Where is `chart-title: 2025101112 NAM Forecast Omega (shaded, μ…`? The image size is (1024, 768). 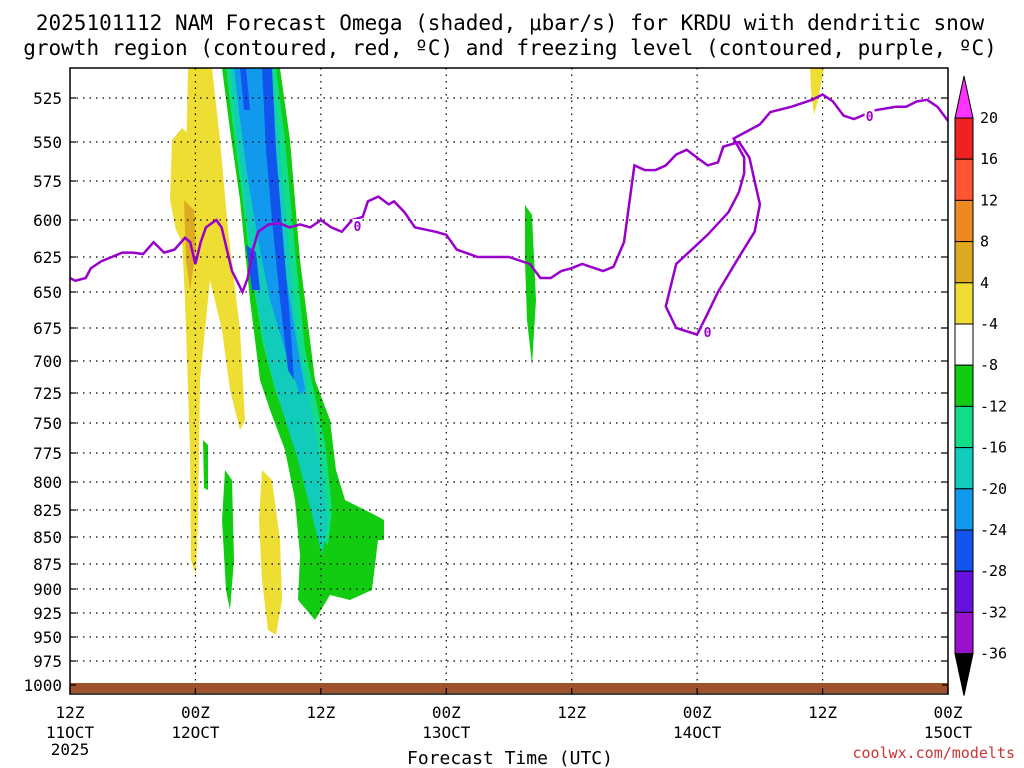
chart-title: 2025101112 NAM Forecast Omega (shaded, μ… is located at coordinates (510, 35).